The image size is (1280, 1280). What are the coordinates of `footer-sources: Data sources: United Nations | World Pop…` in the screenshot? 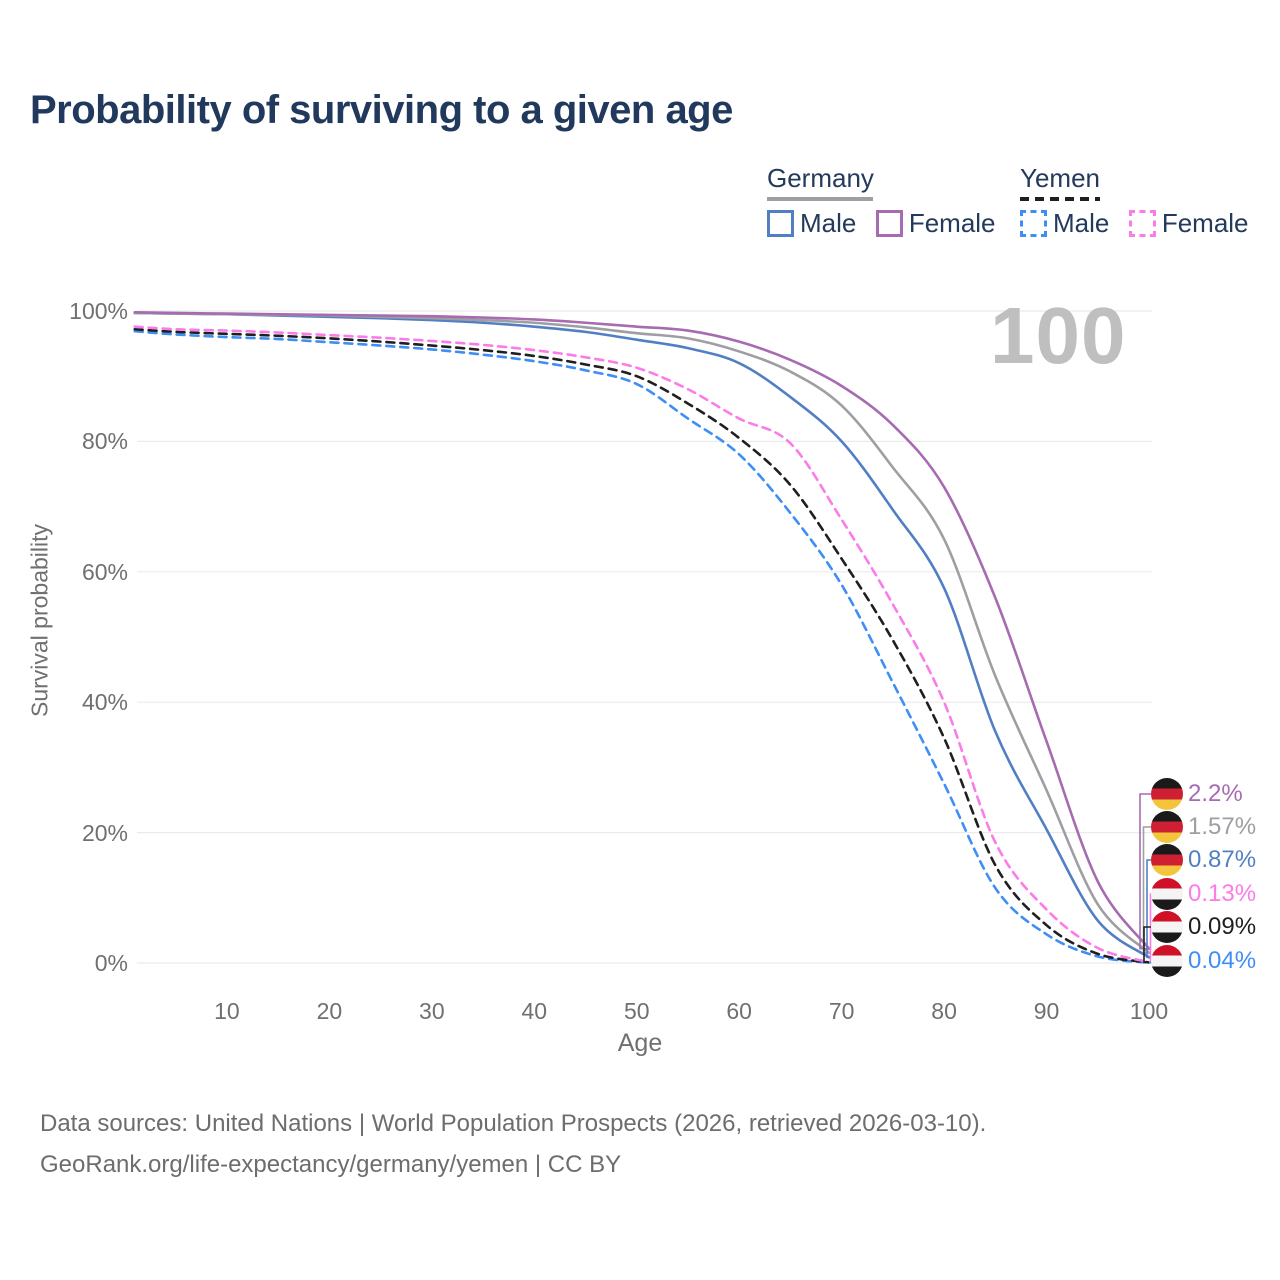 It's located at (513, 1123).